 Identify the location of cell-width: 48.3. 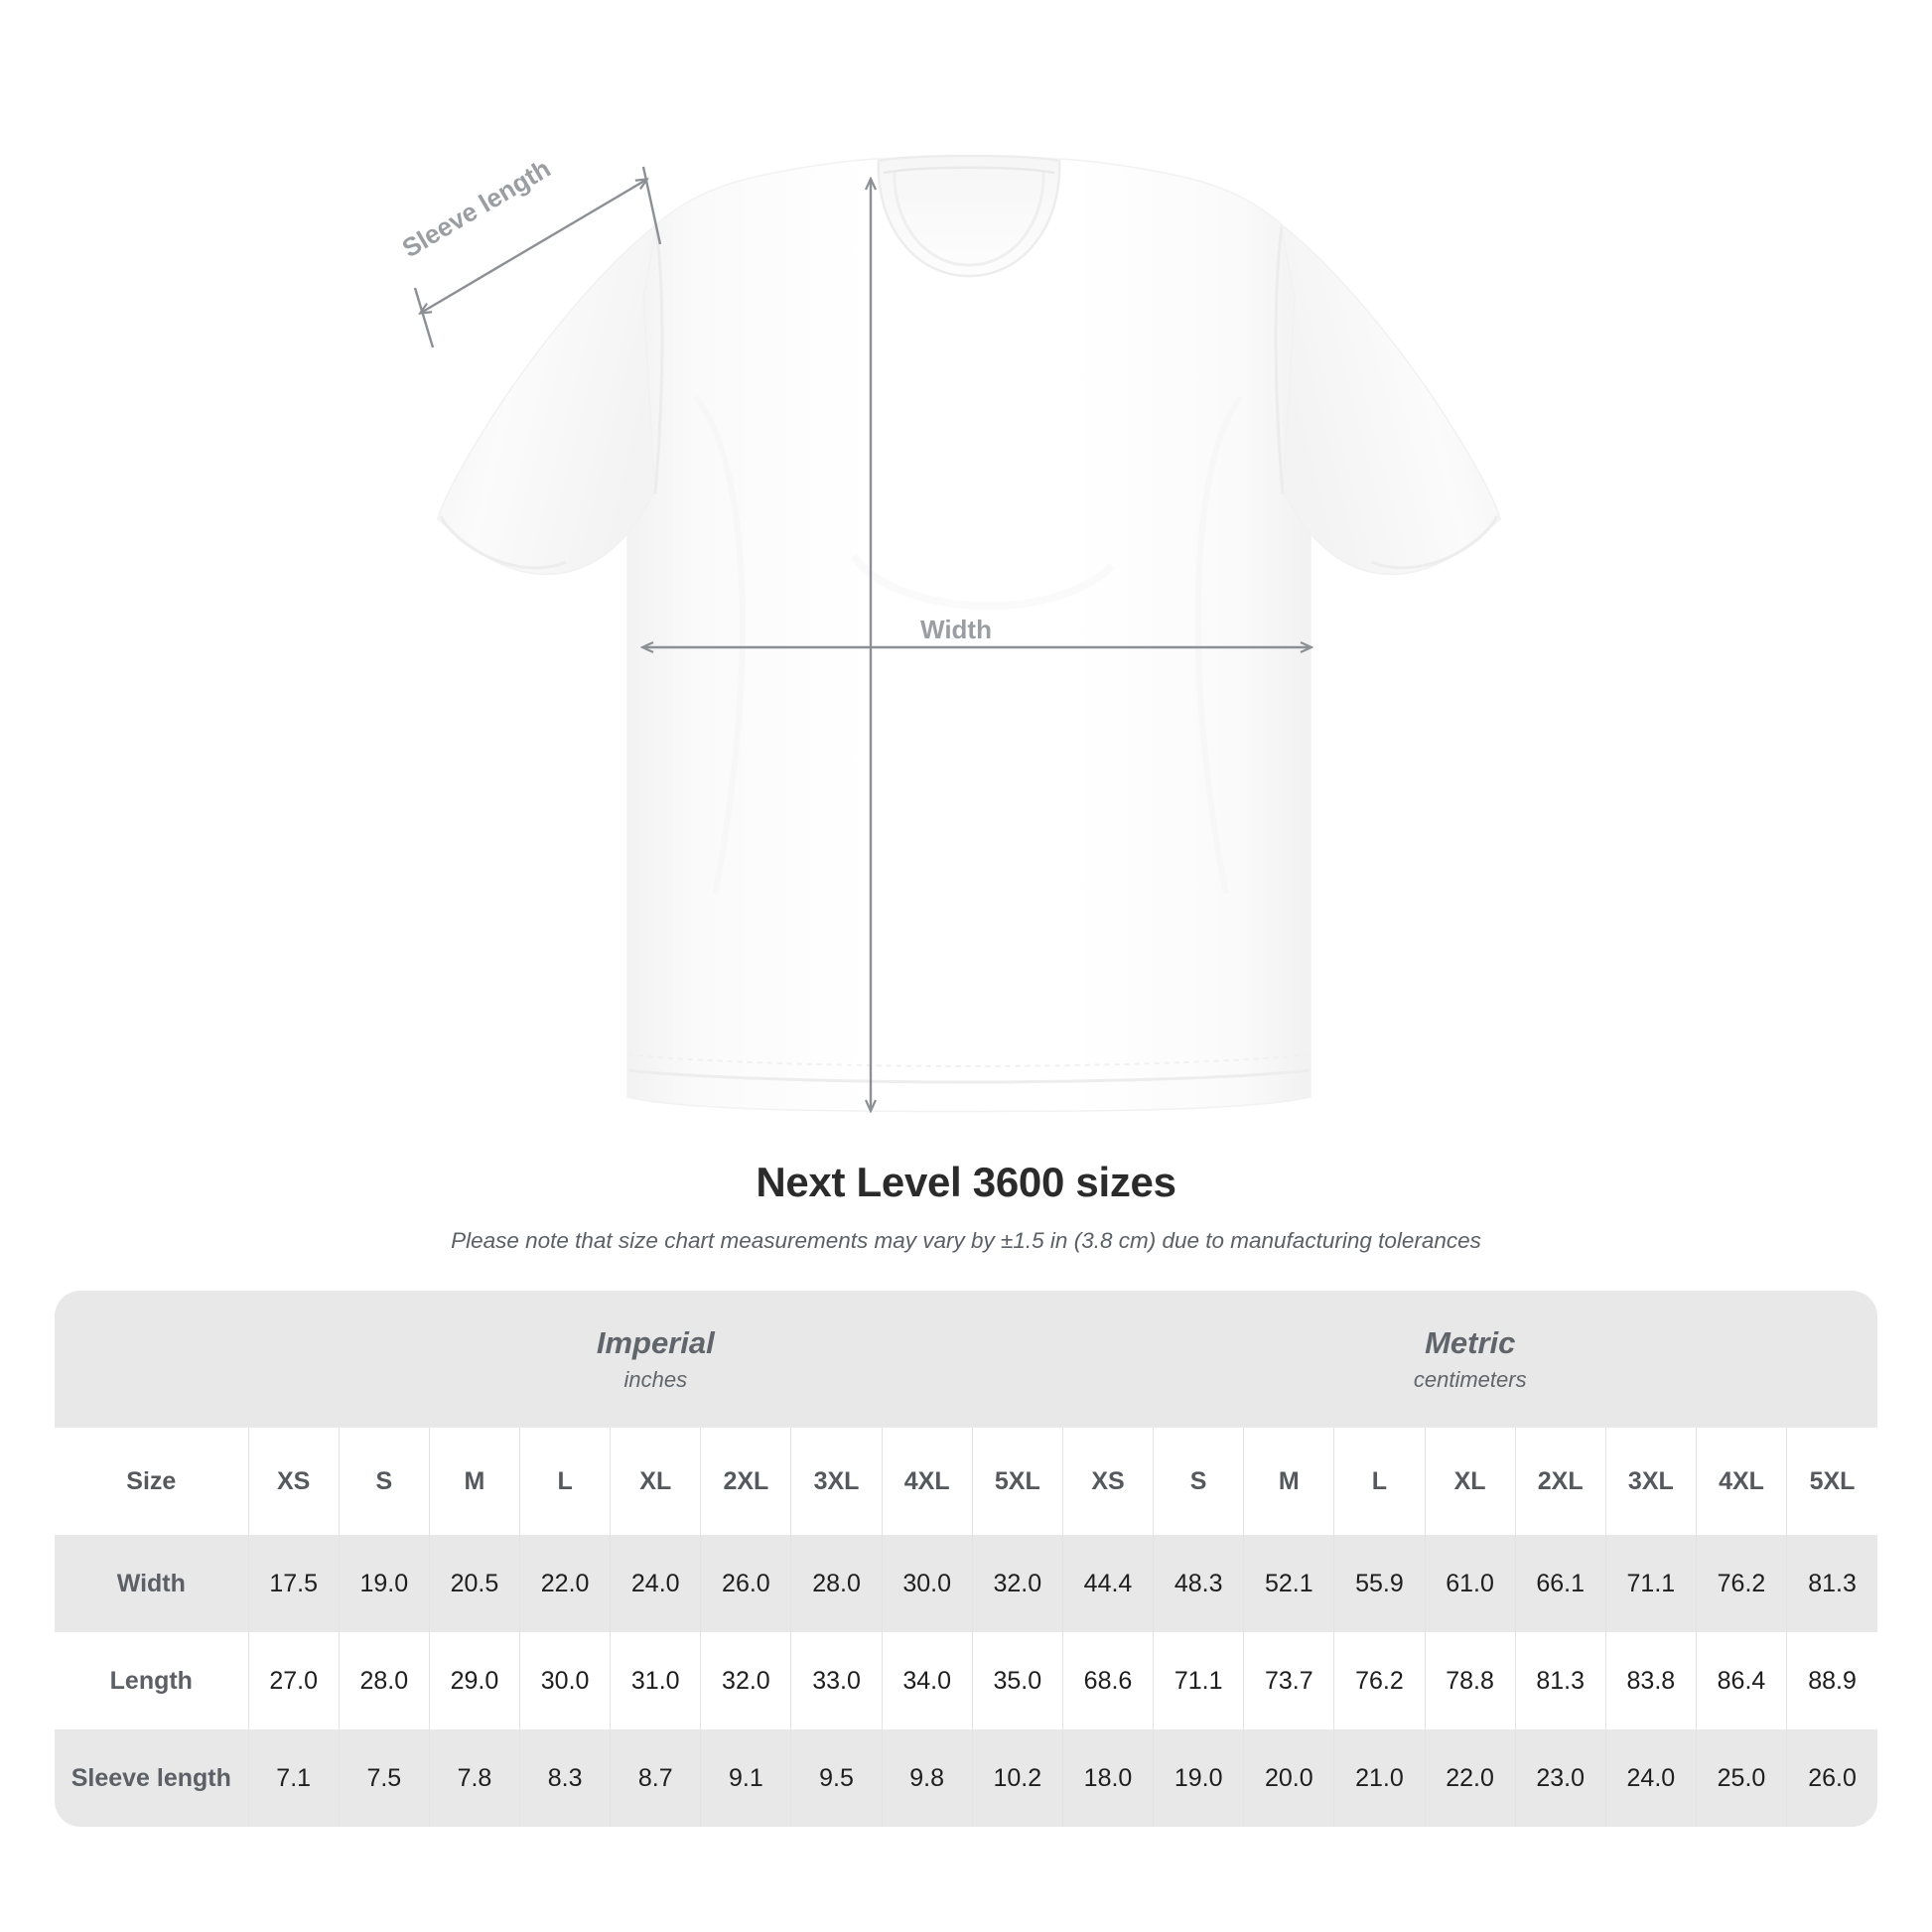
(1199, 1584).